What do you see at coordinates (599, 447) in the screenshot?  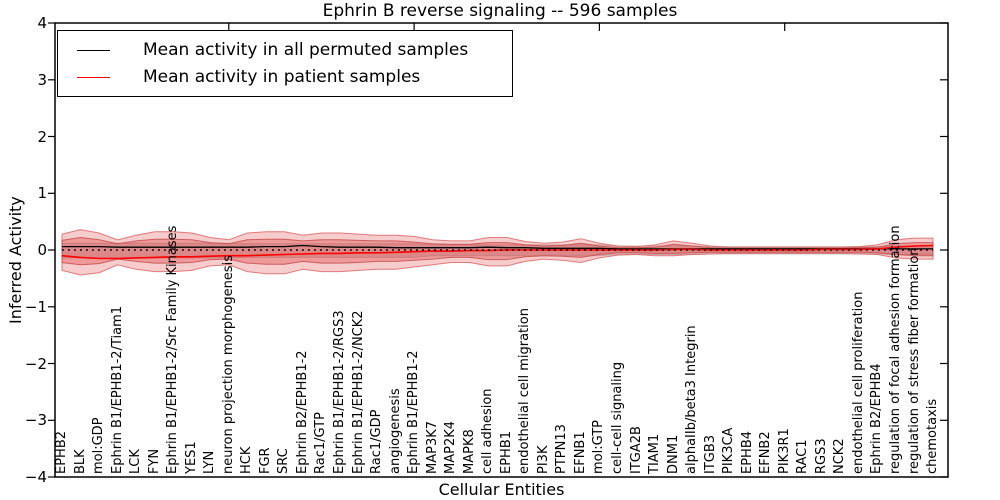 I see `x-category-label: mol:GTP` at bounding box center [599, 447].